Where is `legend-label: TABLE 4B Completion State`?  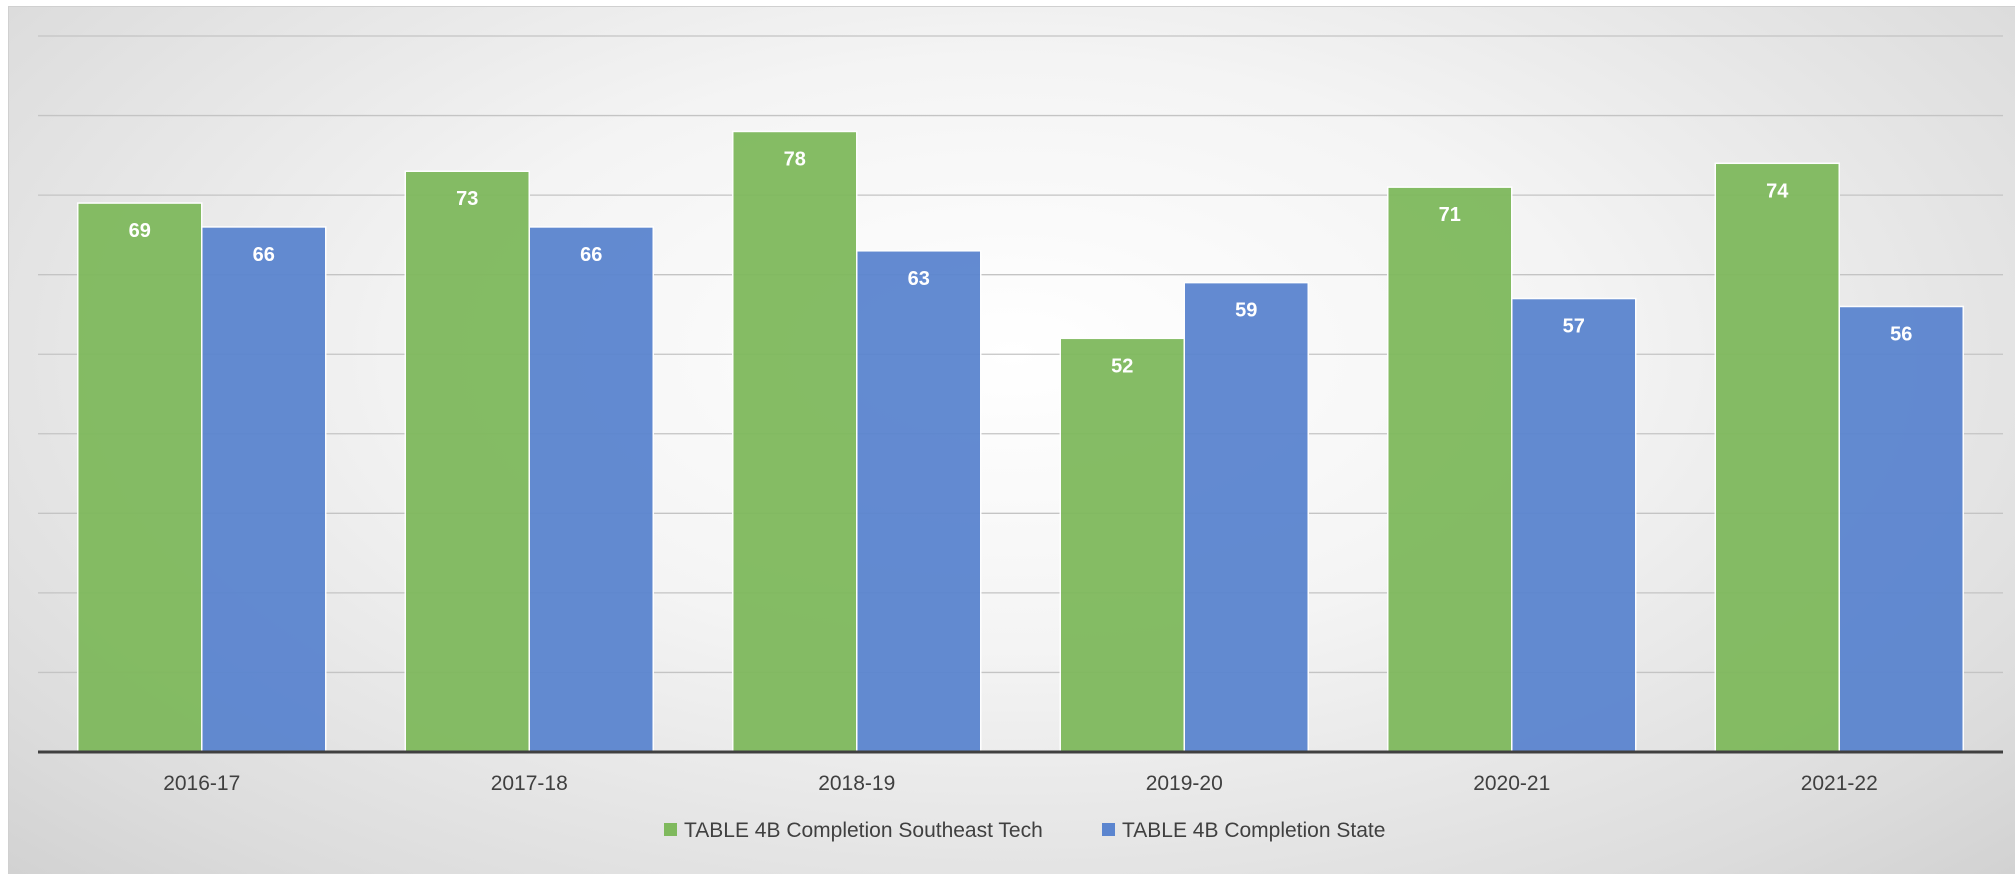 legend-label: TABLE 4B Completion State is located at coordinates (1253, 830).